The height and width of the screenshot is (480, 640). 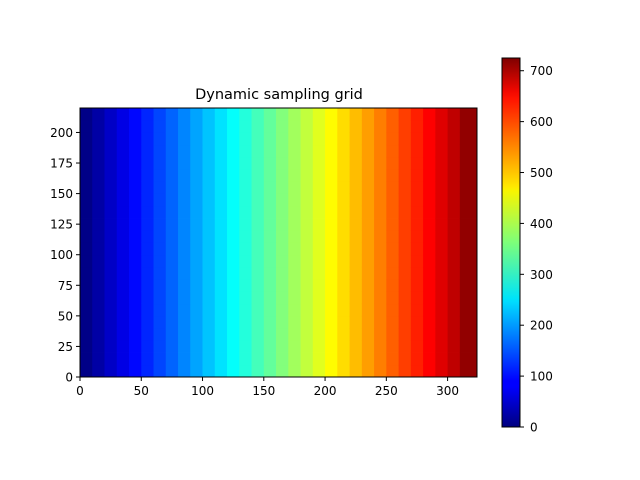 What do you see at coordinates (61, 225) in the screenshot?
I see `y-tick-label: 125` at bounding box center [61, 225].